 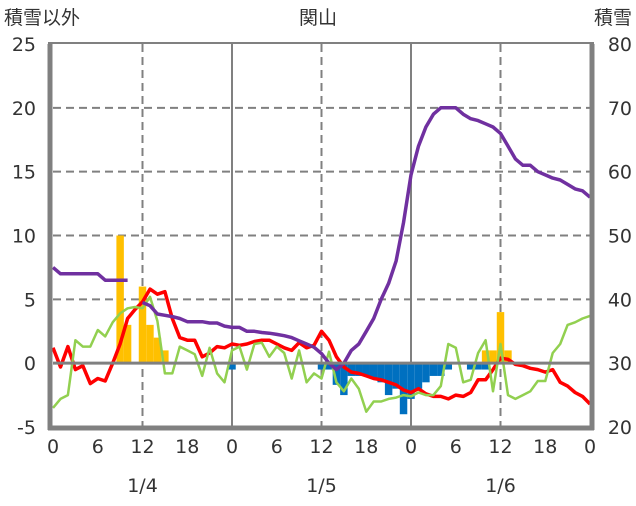 What do you see at coordinates (24, 173) in the screenshot?
I see `y-left-tick-label: 15` at bounding box center [24, 173].